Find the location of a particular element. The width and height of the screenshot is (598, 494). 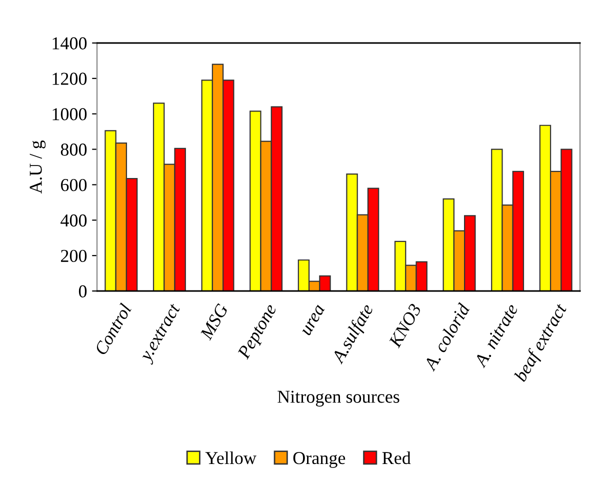

y-tick-label: 800 is located at coordinates (73, 150).